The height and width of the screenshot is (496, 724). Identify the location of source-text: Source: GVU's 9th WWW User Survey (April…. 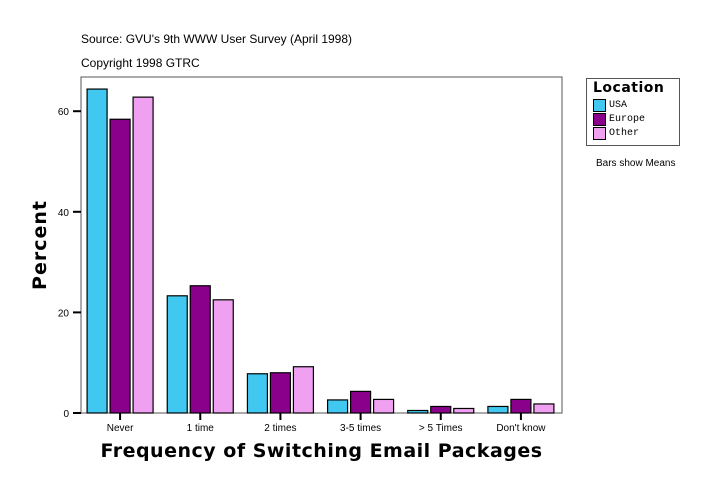
(217, 39).